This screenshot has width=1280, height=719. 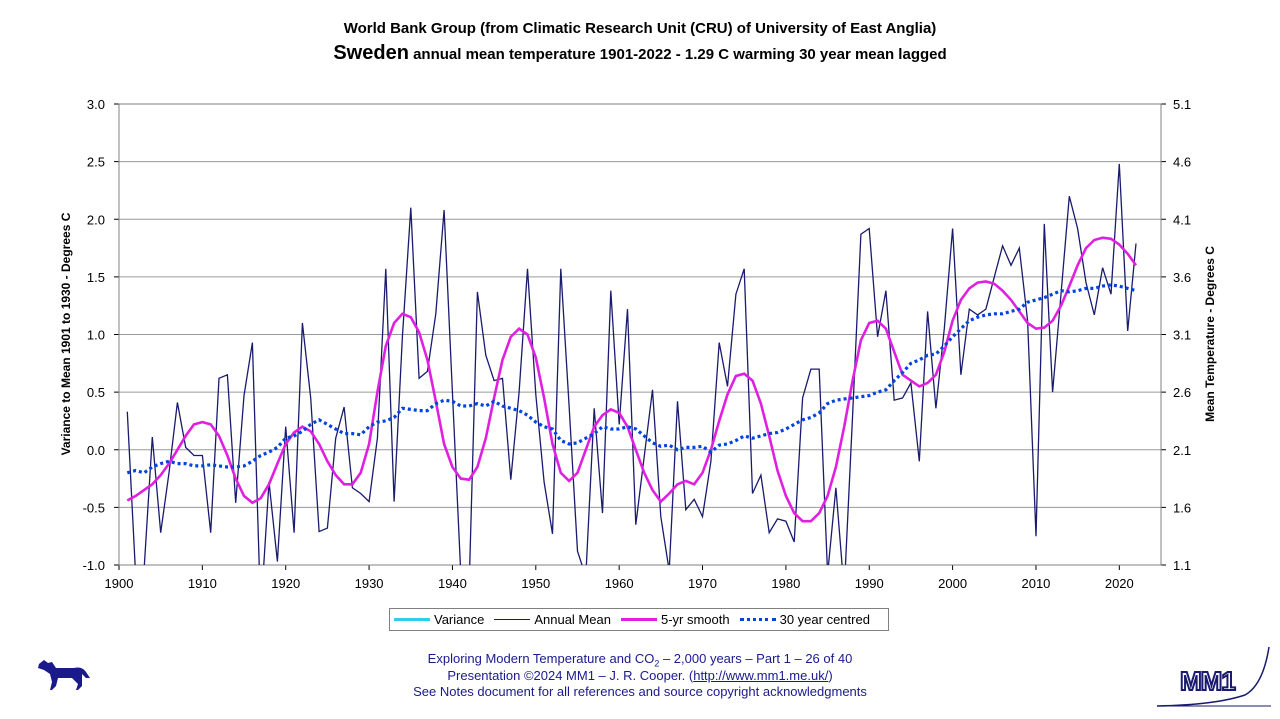 What do you see at coordinates (952, 583) in the screenshot?
I see `x-tick-10: 2000` at bounding box center [952, 583].